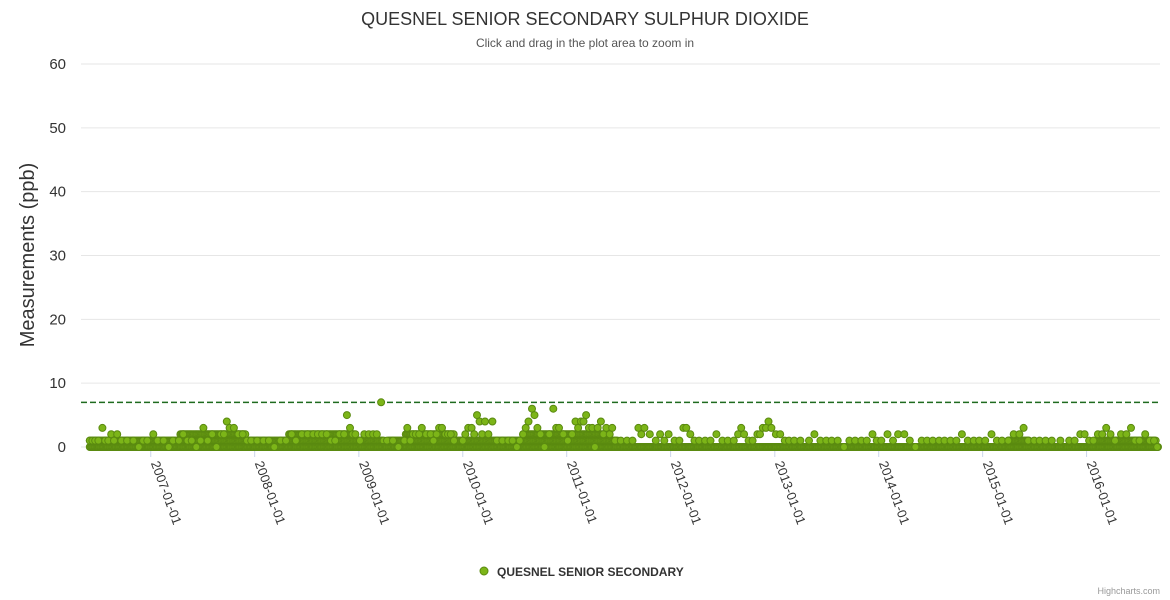  What do you see at coordinates (1128, 591) in the screenshot?
I see `credits-link: Highcharts.com` at bounding box center [1128, 591].